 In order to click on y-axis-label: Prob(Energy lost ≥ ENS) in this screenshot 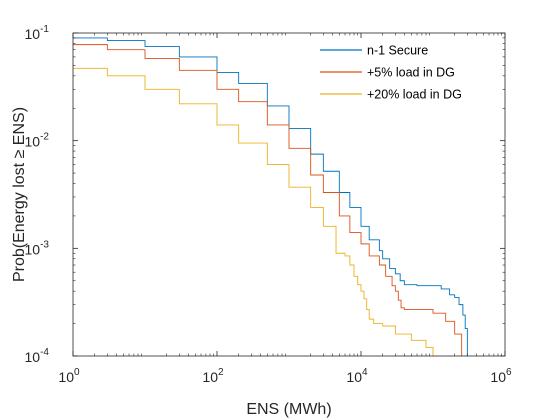, I will do `click(19, 194)`.